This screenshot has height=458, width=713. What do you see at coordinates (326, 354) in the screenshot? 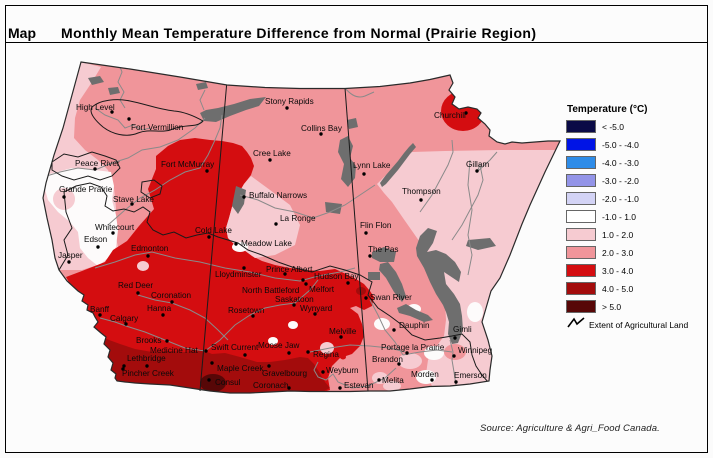
I see `svg-text: Regina` at bounding box center [326, 354].